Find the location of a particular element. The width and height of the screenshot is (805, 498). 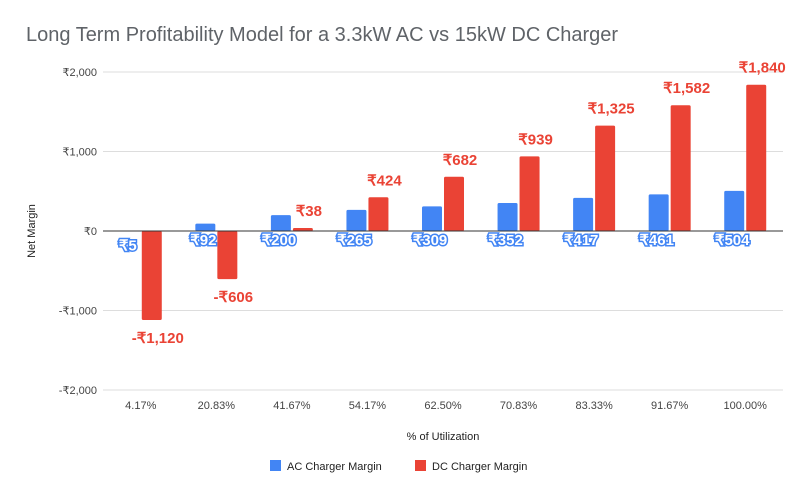

data-label-ac: ₹265 is located at coordinates (354, 240).